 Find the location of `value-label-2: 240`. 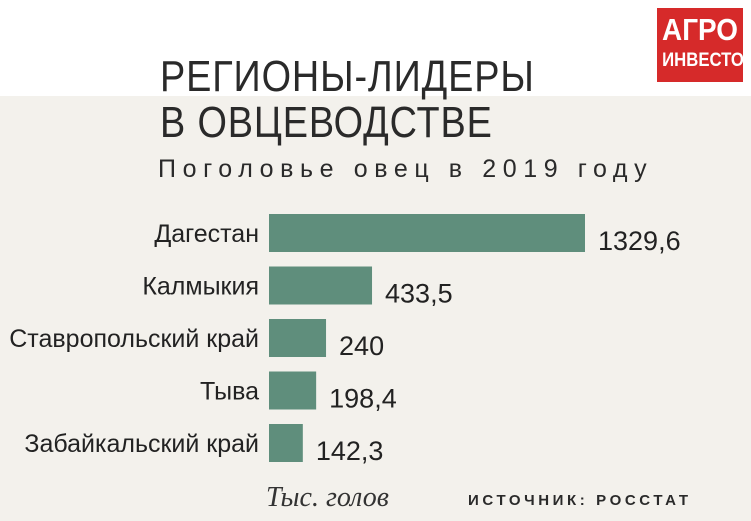

value-label-2: 240 is located at coordinates (361, 346).